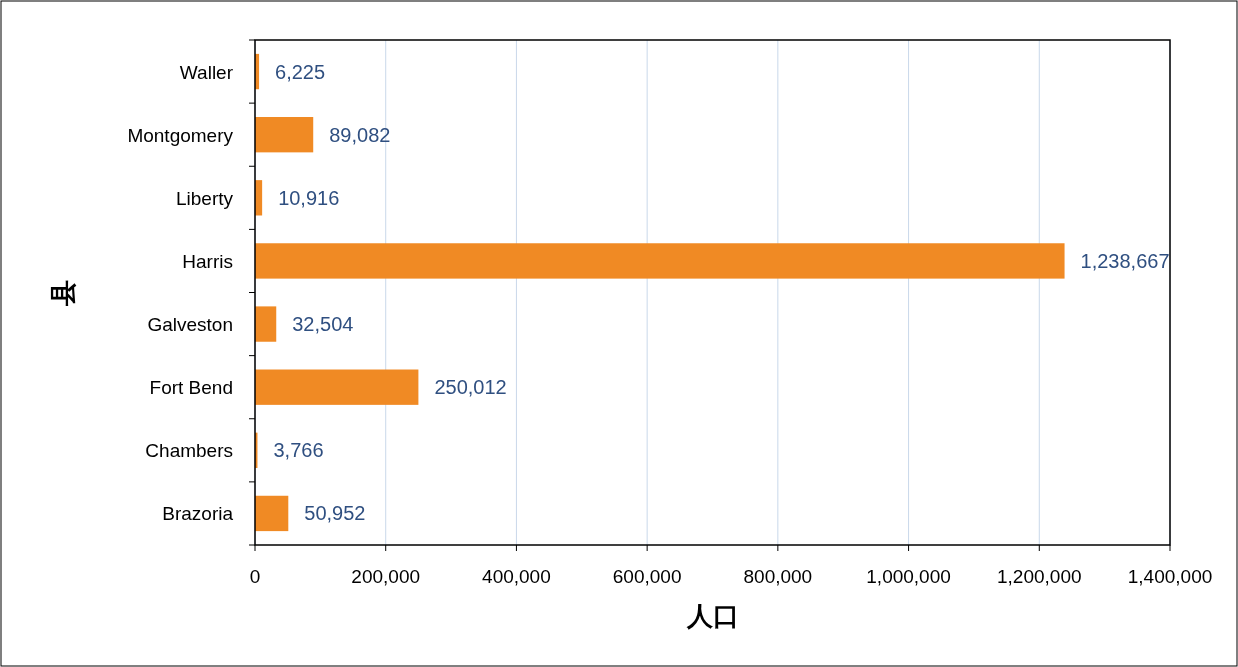 This screenshot has width=1238, height=667. I want to click on x-tick-label: 400,000, so click(516, 576).